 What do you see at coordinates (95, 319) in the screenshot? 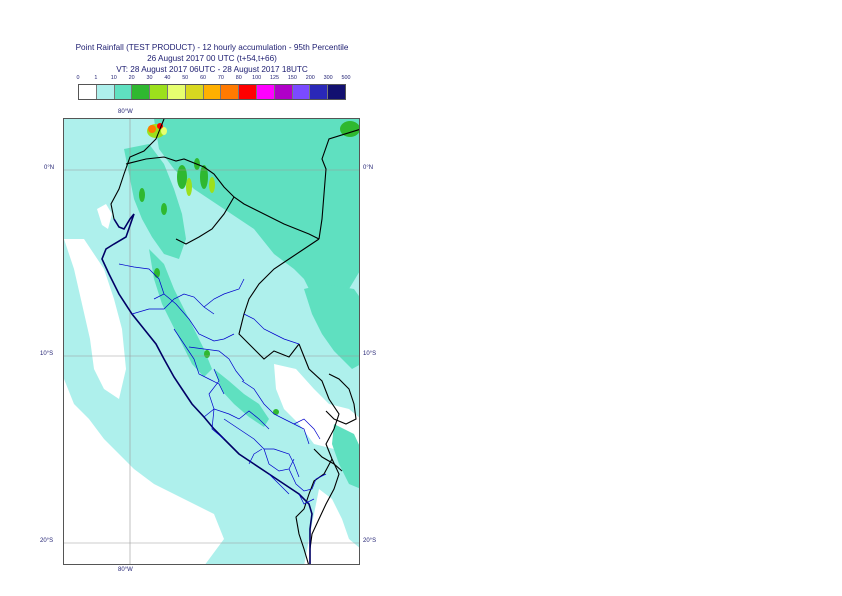
I see `dry-area-open-ocean-west` at bounding box center [95, 319].